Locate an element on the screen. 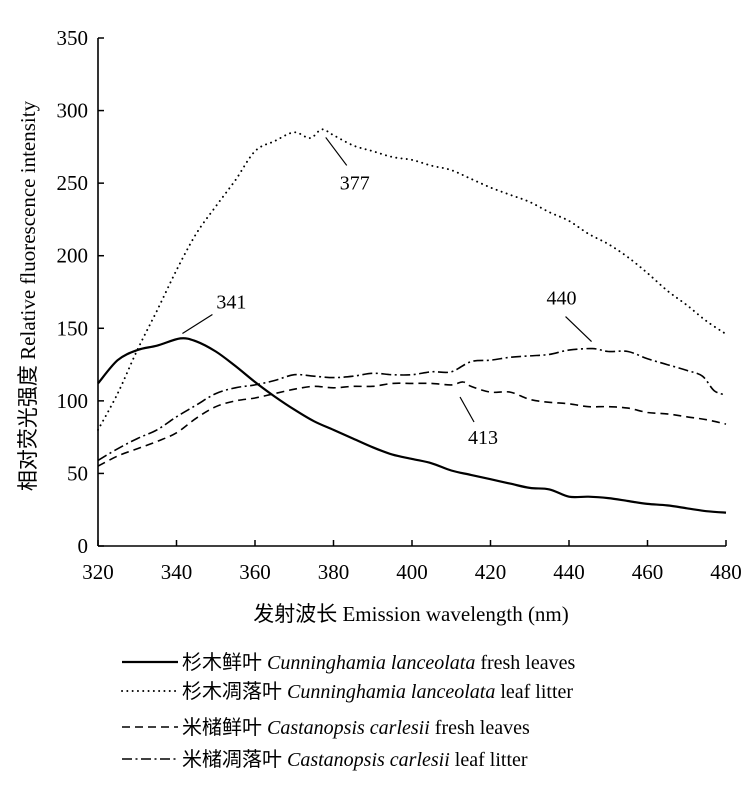 The height and width of the screenshot is (793, 750). y-tick-label: 150 is located at coordinates (73, 328).